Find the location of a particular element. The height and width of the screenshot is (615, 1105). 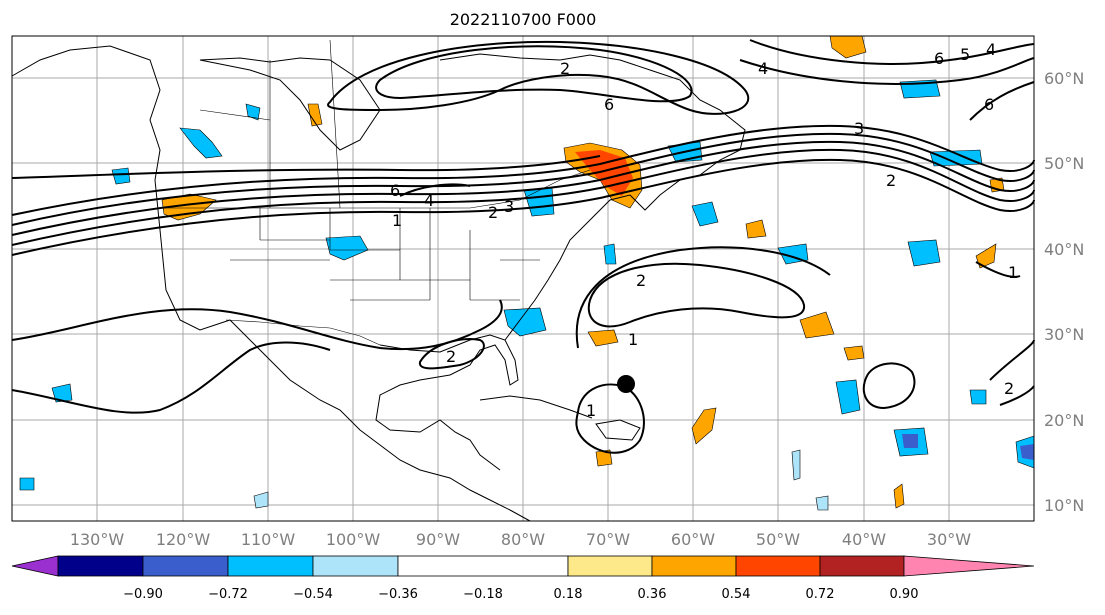

lon-label: 30°W is located at coordinates (949, 539).